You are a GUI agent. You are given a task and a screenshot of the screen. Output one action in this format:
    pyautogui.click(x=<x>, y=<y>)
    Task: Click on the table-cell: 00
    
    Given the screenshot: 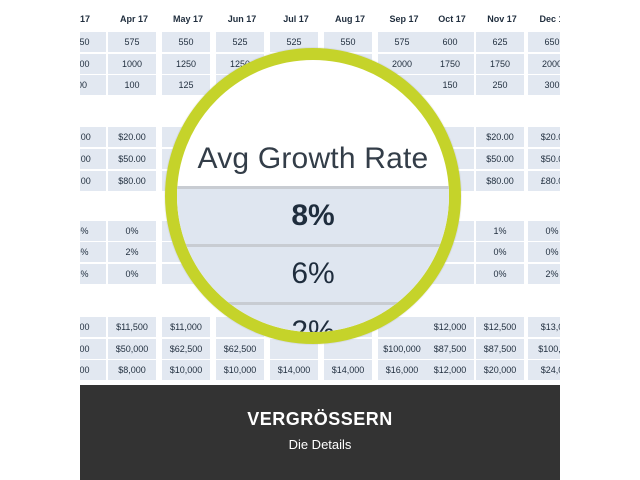 What is the action you would take?
    pyautogui.click(x=94, y=85)
    